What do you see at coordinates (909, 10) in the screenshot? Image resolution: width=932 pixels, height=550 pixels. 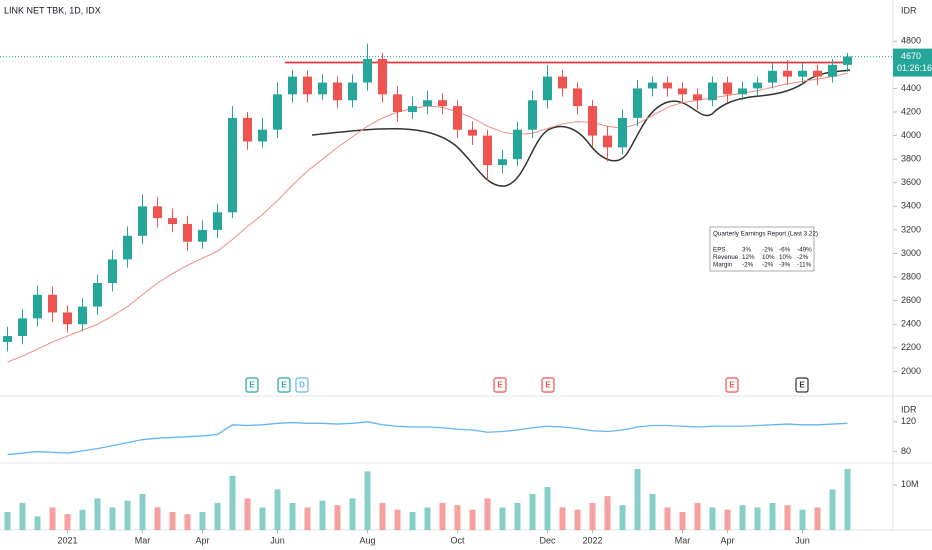 I see `y-unit: IDR` at bounding box center [909, 10].